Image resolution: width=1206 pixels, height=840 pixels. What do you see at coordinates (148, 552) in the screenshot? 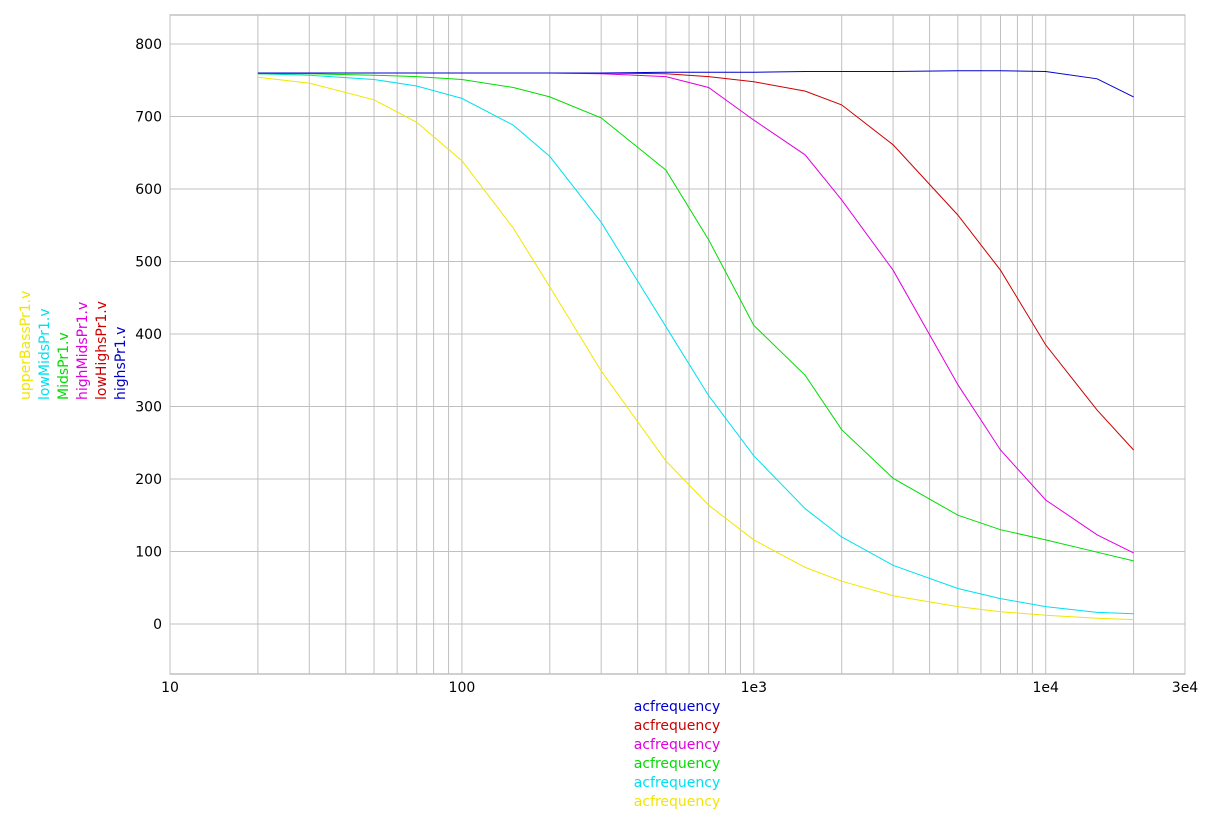
I see `y-tick-label: 100` at bounding box center [148, 552].